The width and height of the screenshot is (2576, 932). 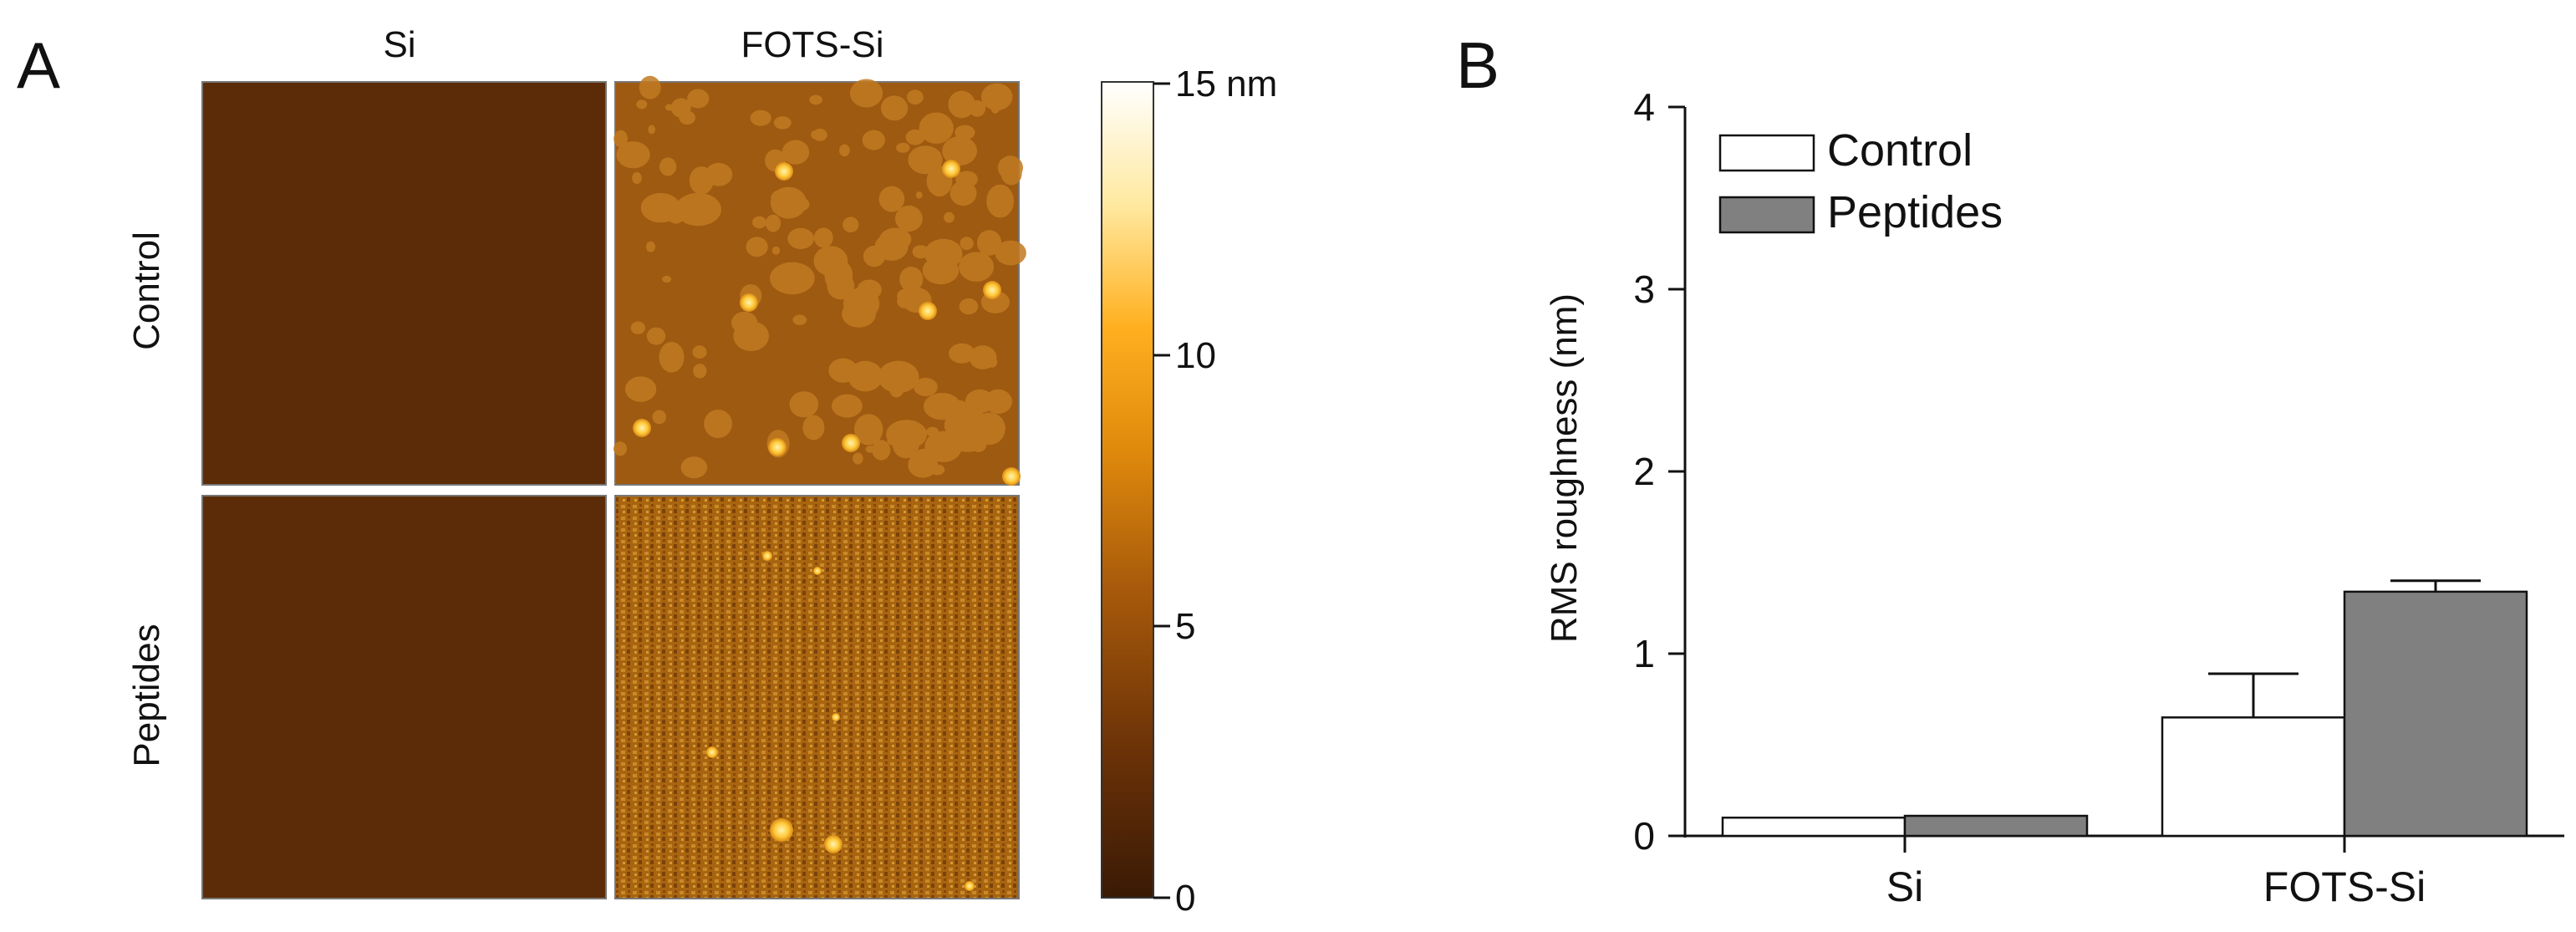 What do you see at coordinates (1900, 150) in the screenshot?
I see `legend-label-control: Control` at bounding box center [1900, 150].